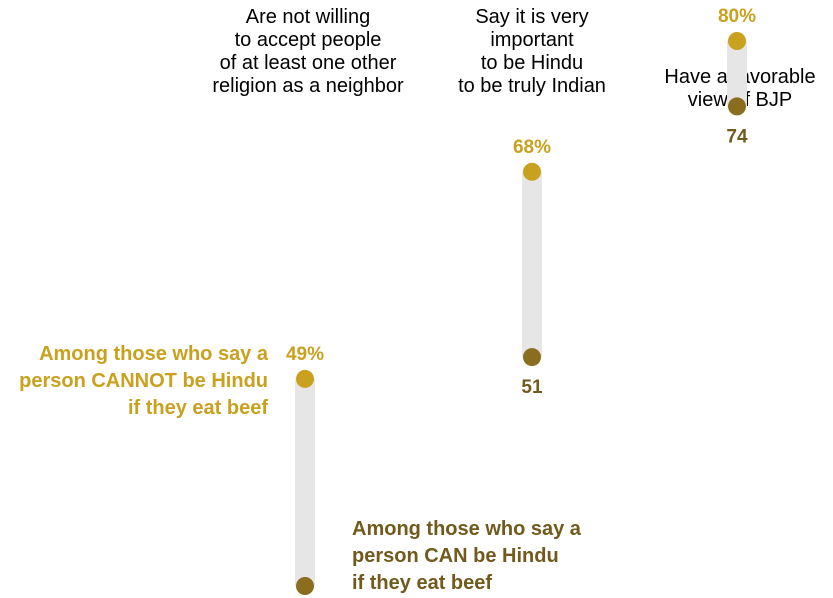 The image size is (833, 598). What do you see at coordinates (532, 264) in the screenshot?
I see `range-bar-hindu-indian` at bounding box center [532, 264].